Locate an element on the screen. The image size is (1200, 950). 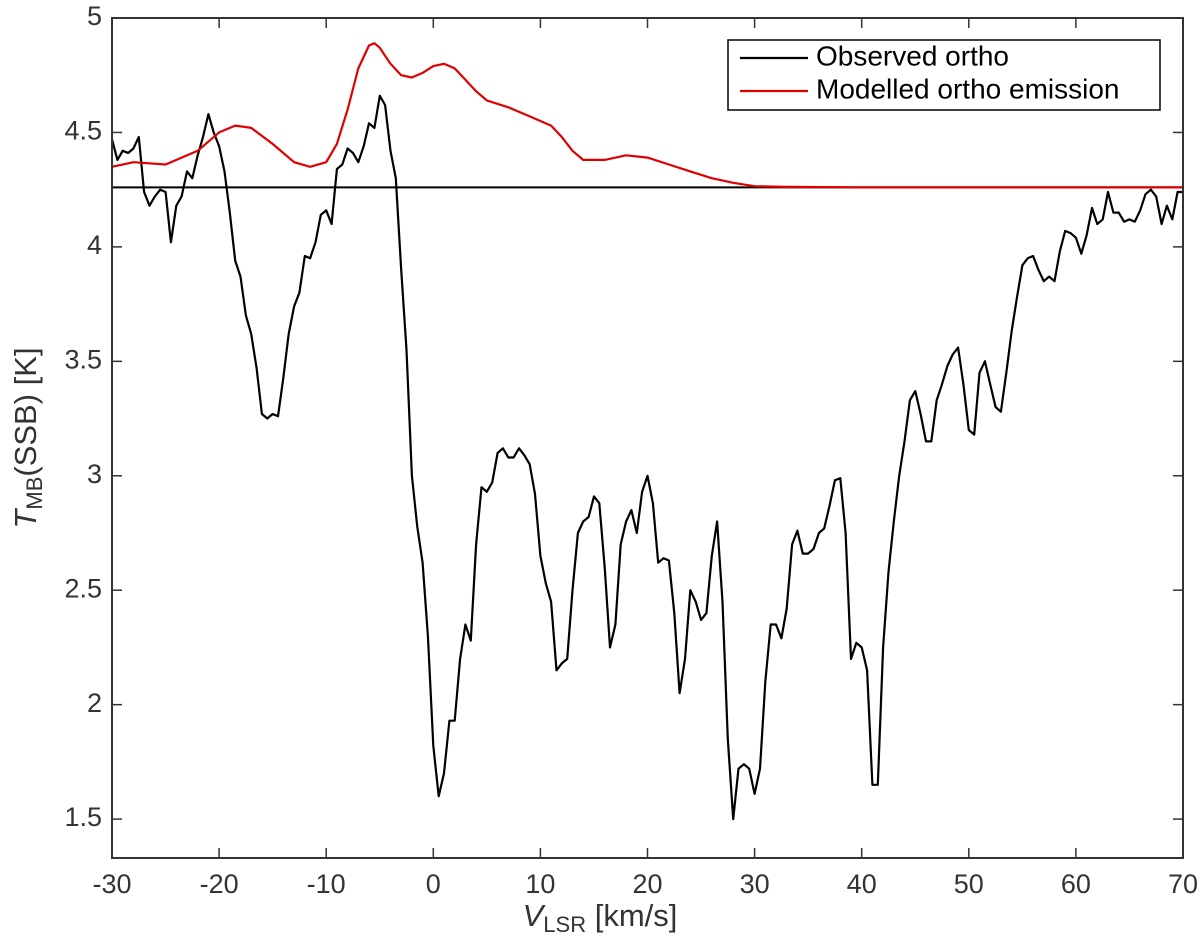
x-tick-label: 20 is located at coordinates (647, 884).